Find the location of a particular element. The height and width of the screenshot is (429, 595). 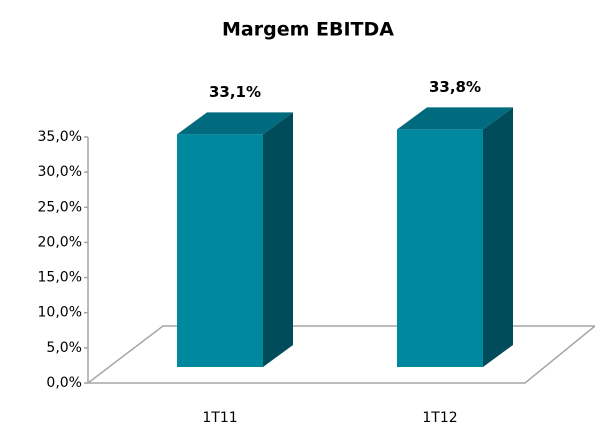

y-tick-label: 15,0% is located at coordinates (60, 278).